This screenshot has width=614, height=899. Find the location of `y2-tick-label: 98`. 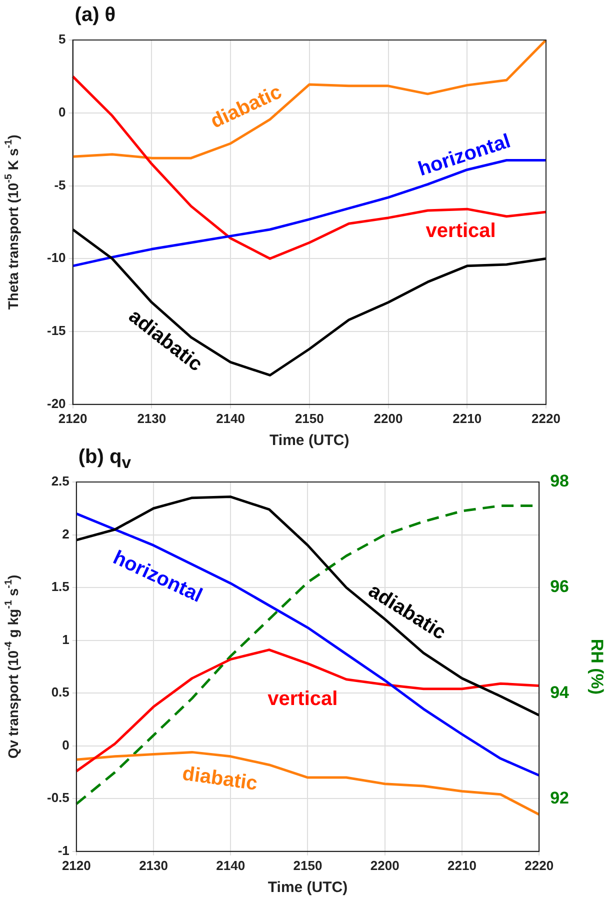

y2-tick-label: 98 is located at coordinates (560, 481).